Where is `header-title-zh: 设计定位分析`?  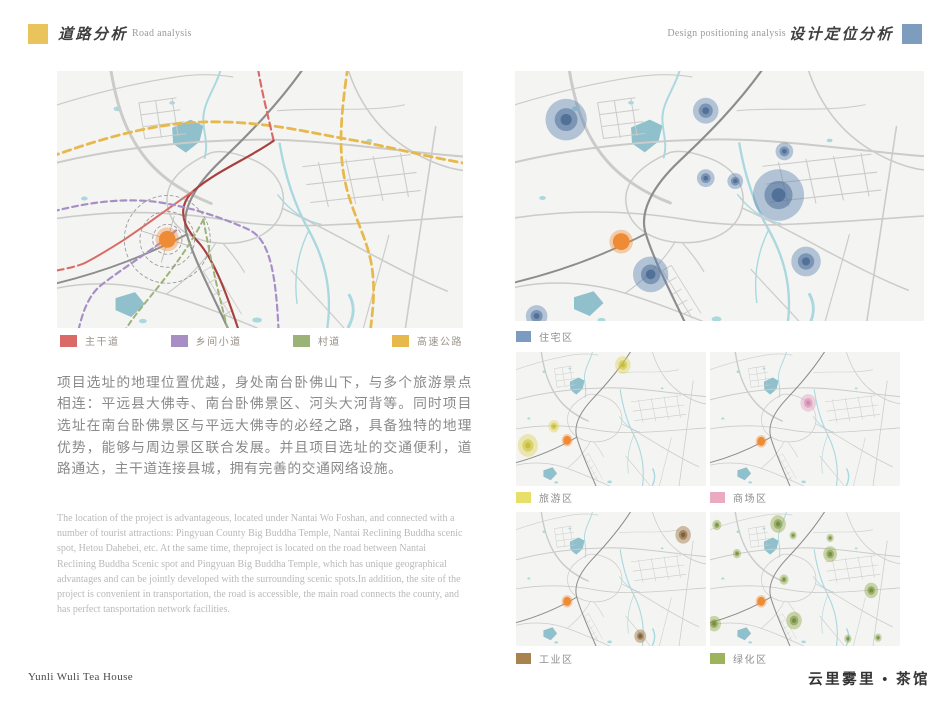
header-title-zh: 设计定位分析 is located at coordinates (841, 35).